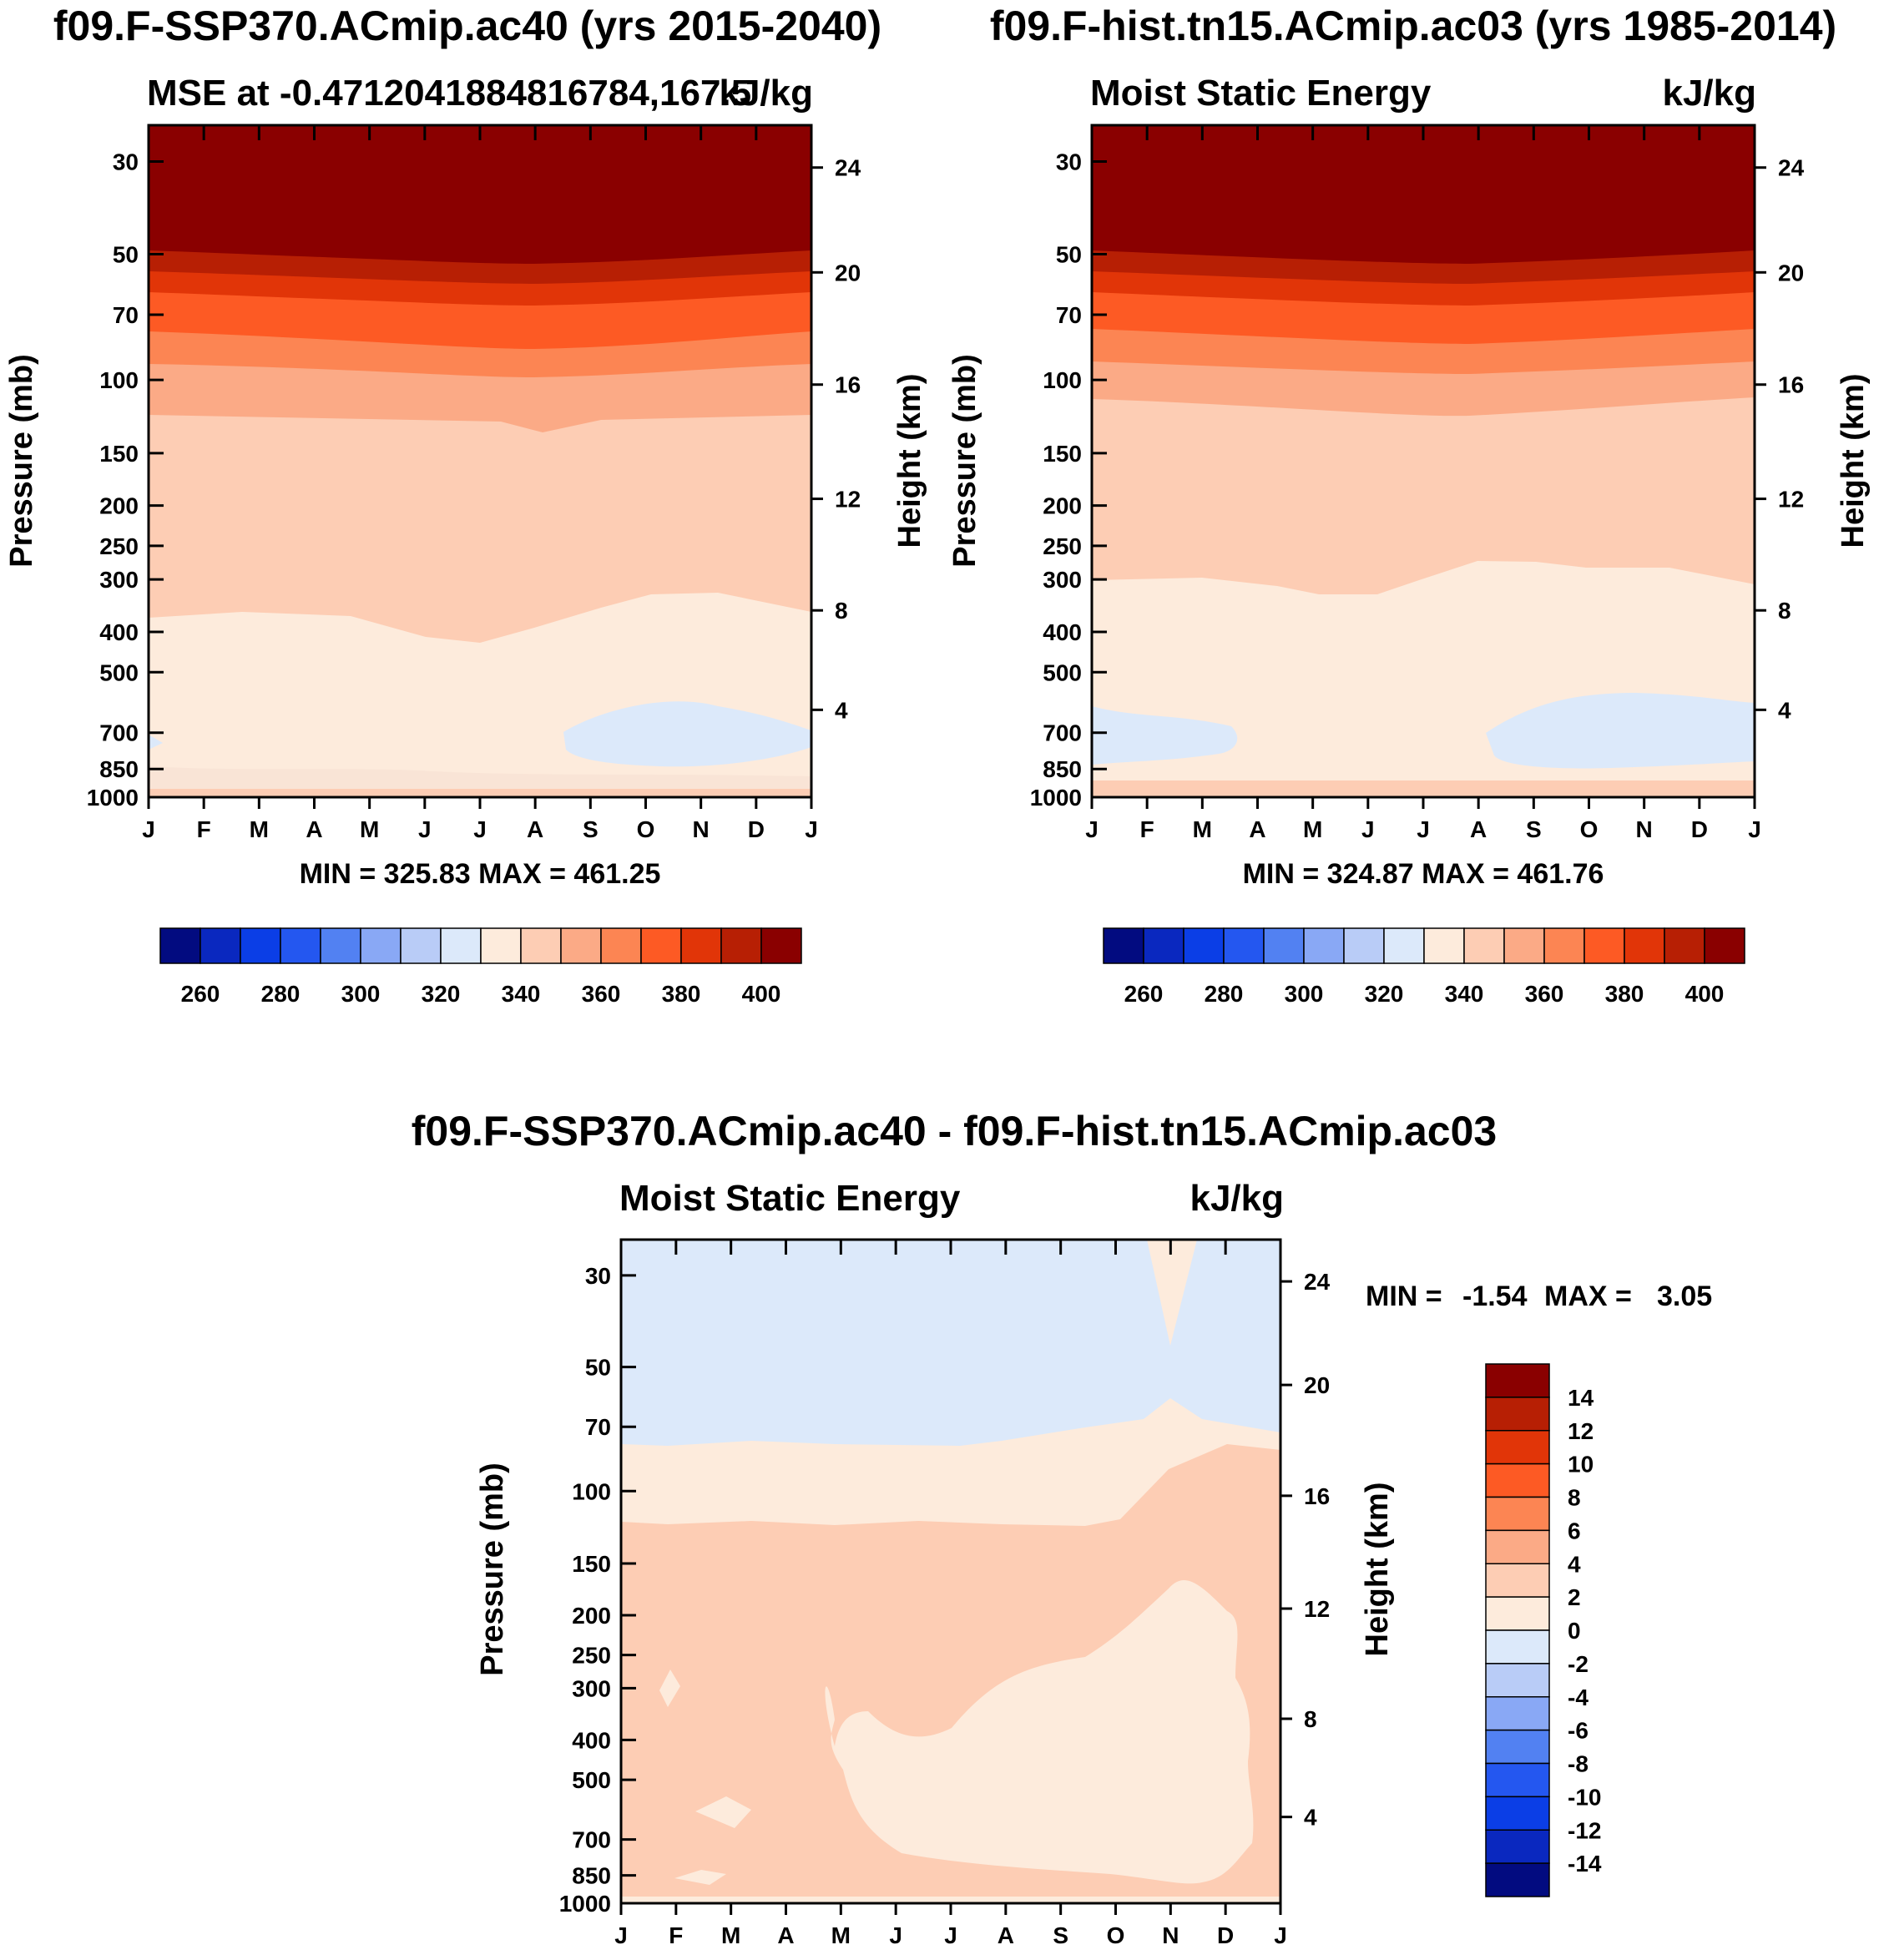 This screenshot has height=1960, width=1884. What do you see at coordinates (723, 1812) in the screenshot?
I see `panel-3-patch-b` at bounding box center [723, 1812].